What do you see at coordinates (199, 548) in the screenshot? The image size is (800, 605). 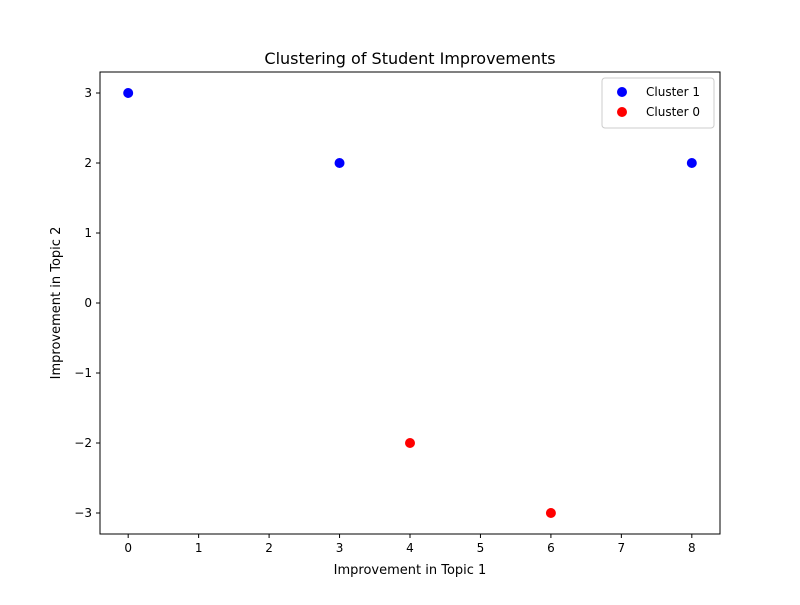 I see `x-tick-label: 1` at bounding box center [199, 548].